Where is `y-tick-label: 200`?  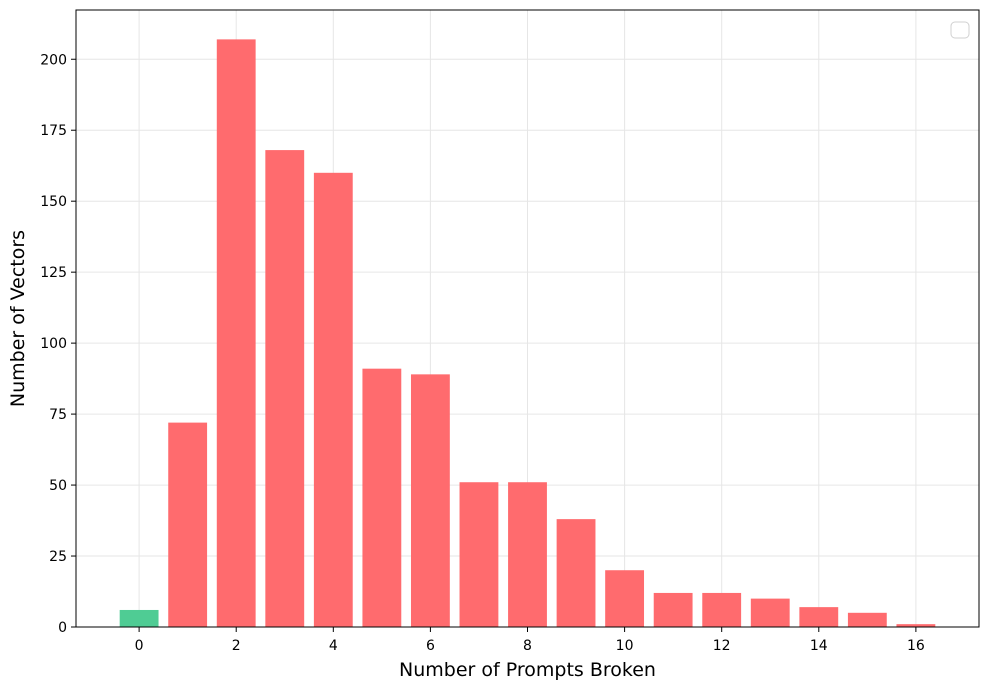
y-tick-label: 200 is located at coordinates (53, 60).